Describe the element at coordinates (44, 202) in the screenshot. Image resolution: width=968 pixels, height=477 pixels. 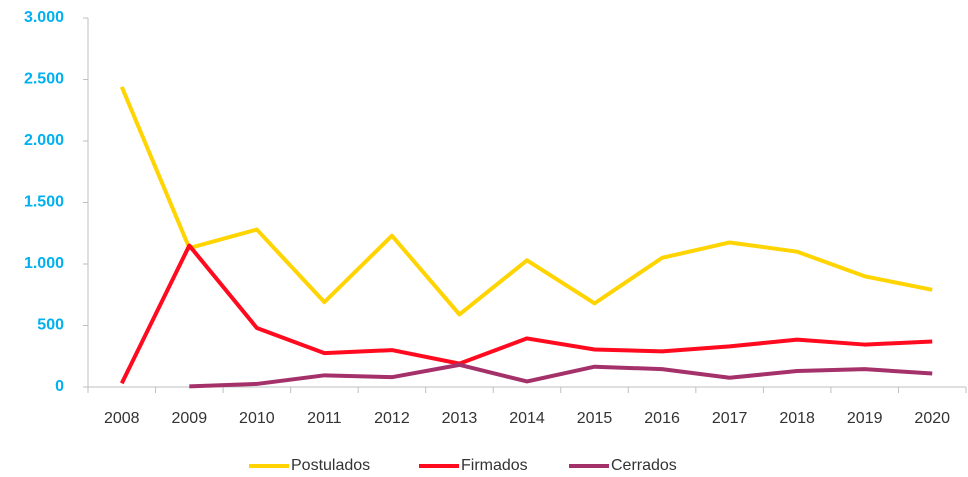
I see `y-tick-label: 1.500` at that location.